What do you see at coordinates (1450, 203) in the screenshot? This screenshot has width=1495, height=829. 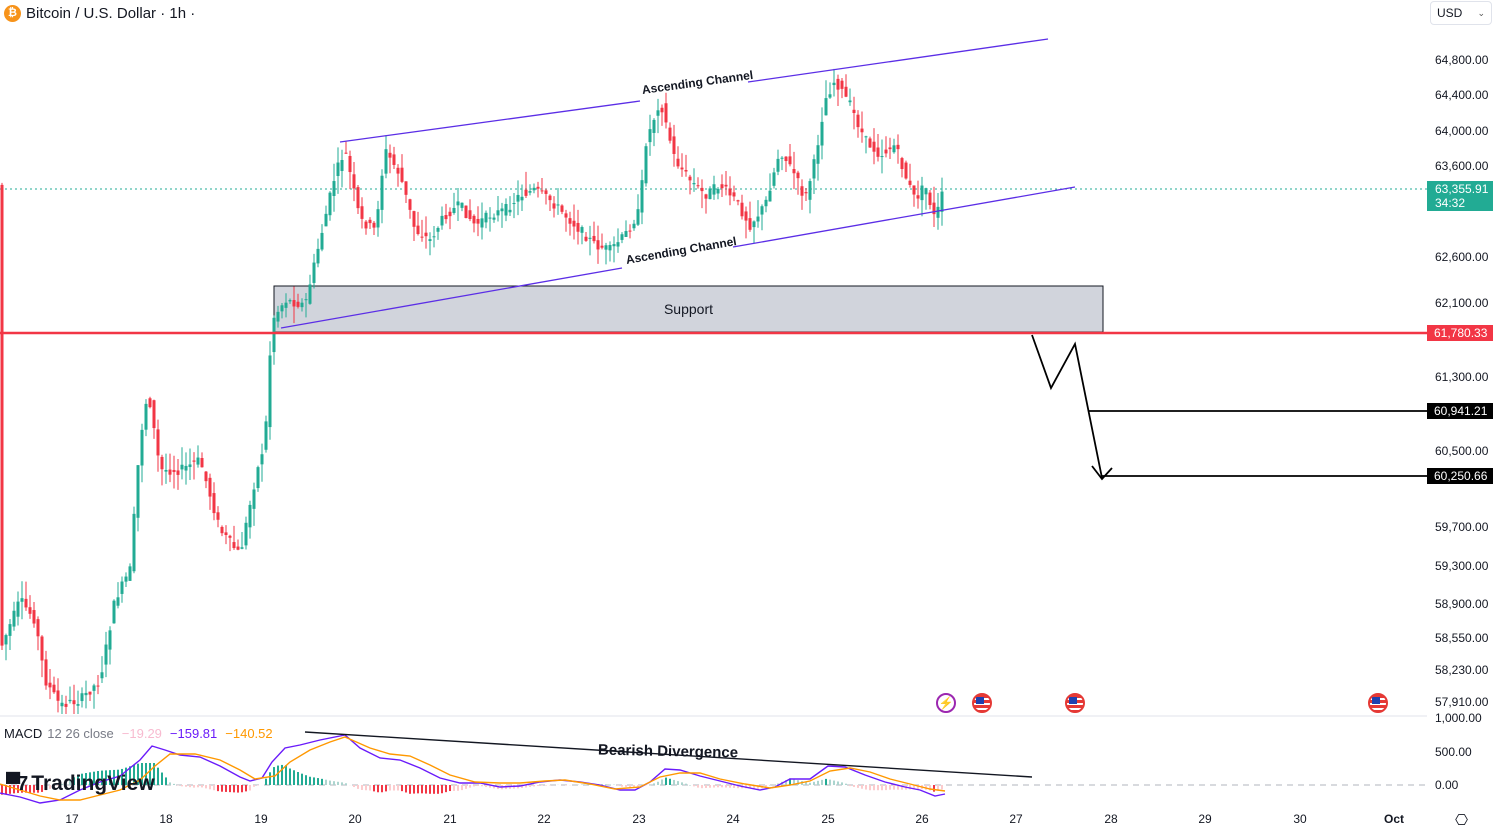 I see `bar-countdown: 34:32` at bounding box center [1450, 203].